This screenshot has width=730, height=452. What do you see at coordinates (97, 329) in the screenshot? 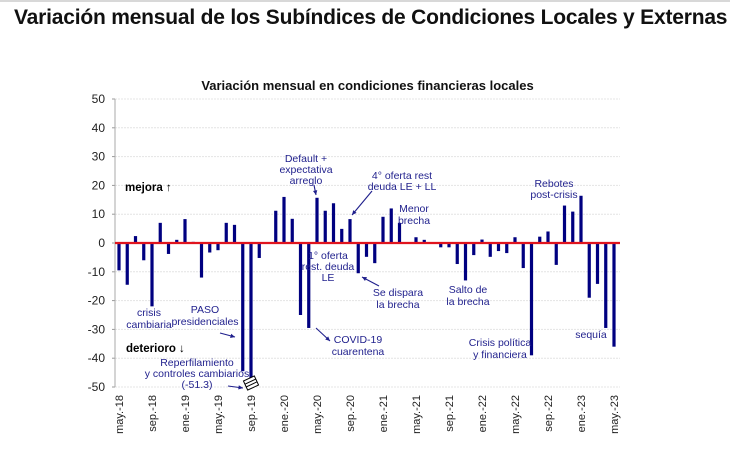
I see `y-tick-label: -30` at bounding box center [97, 329].